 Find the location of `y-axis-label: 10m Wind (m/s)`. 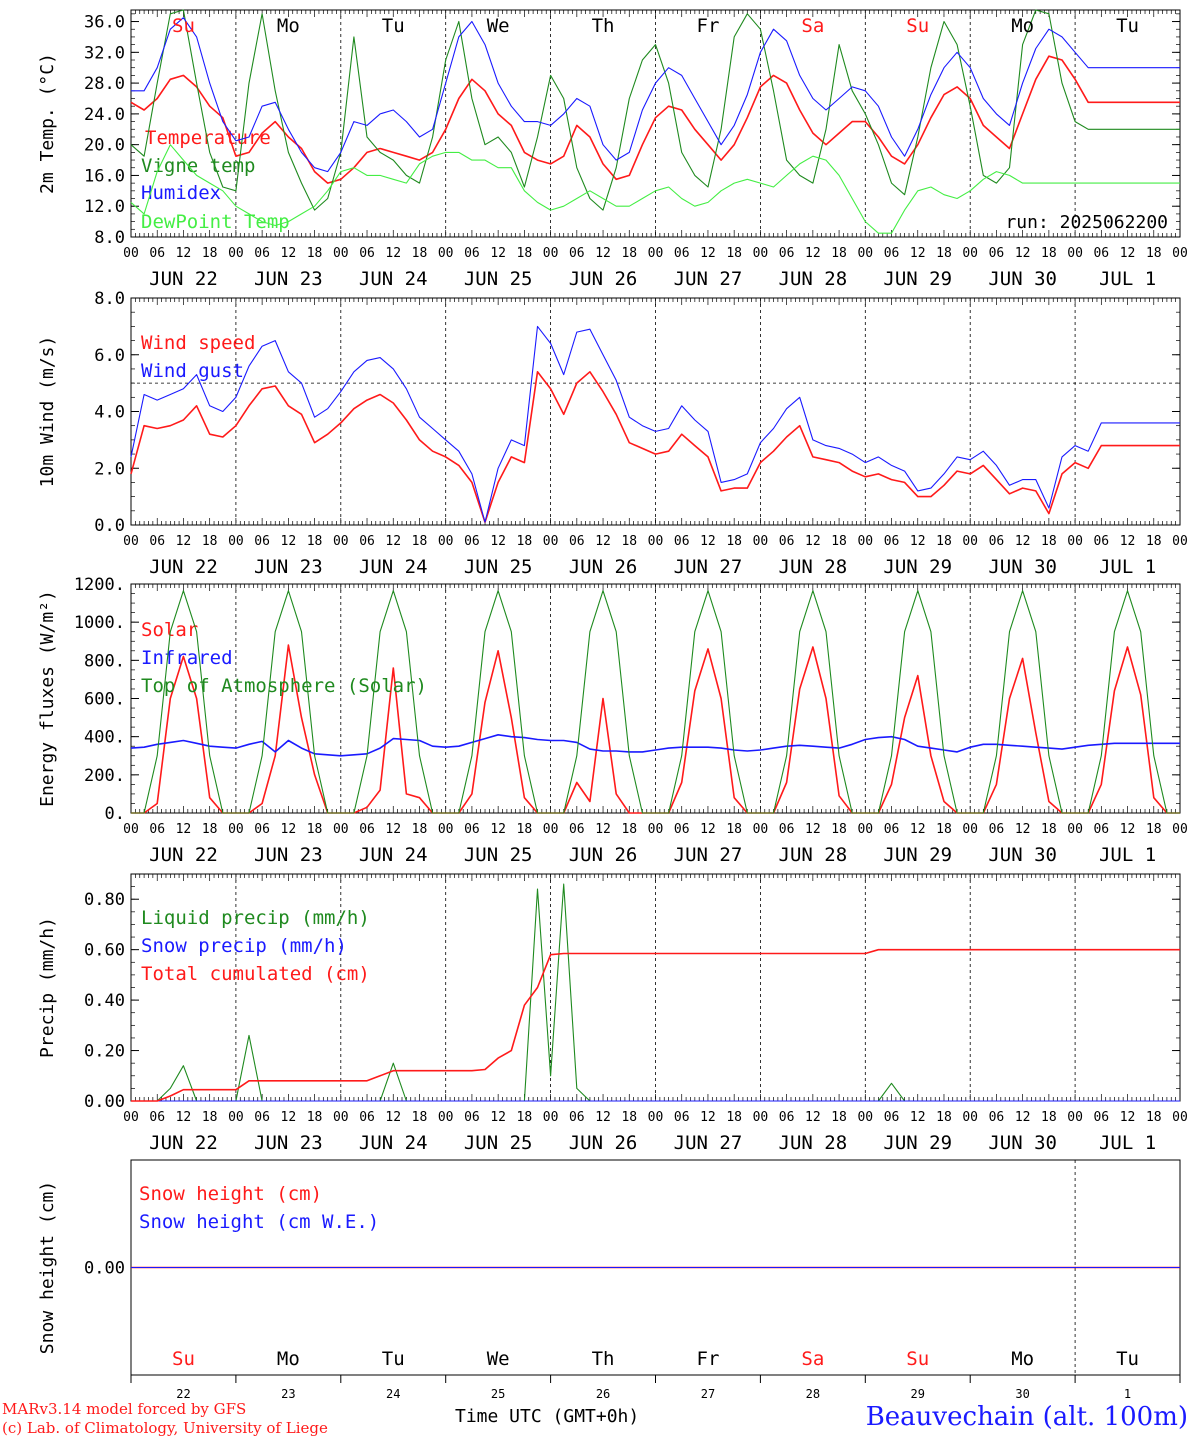

y-axis-label: 10m Wind (m/s) is located at coordinates (47, 412).